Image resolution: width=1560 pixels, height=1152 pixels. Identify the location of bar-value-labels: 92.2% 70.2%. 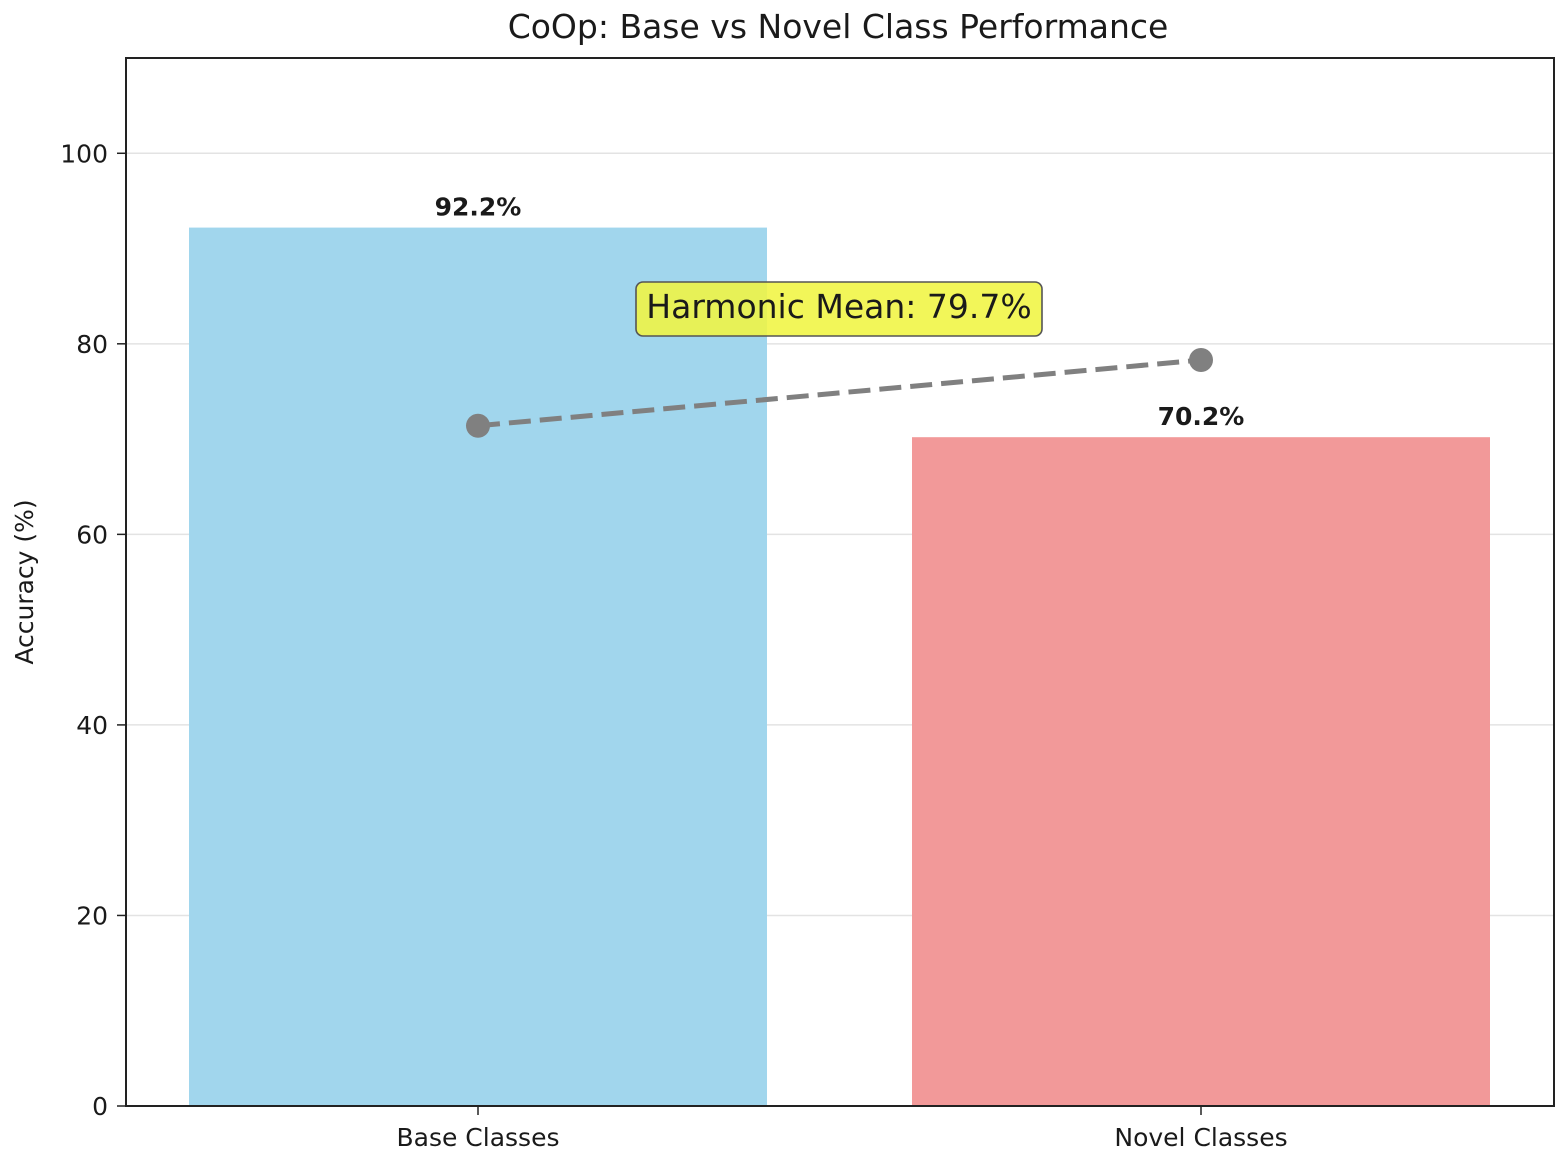
(840, 312).